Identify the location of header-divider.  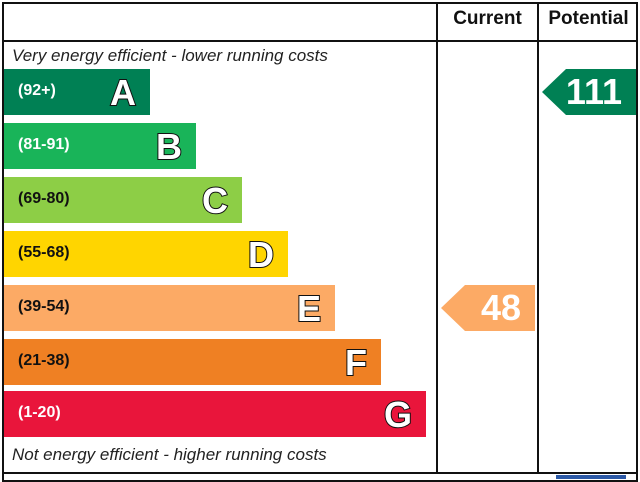
(320, 41).